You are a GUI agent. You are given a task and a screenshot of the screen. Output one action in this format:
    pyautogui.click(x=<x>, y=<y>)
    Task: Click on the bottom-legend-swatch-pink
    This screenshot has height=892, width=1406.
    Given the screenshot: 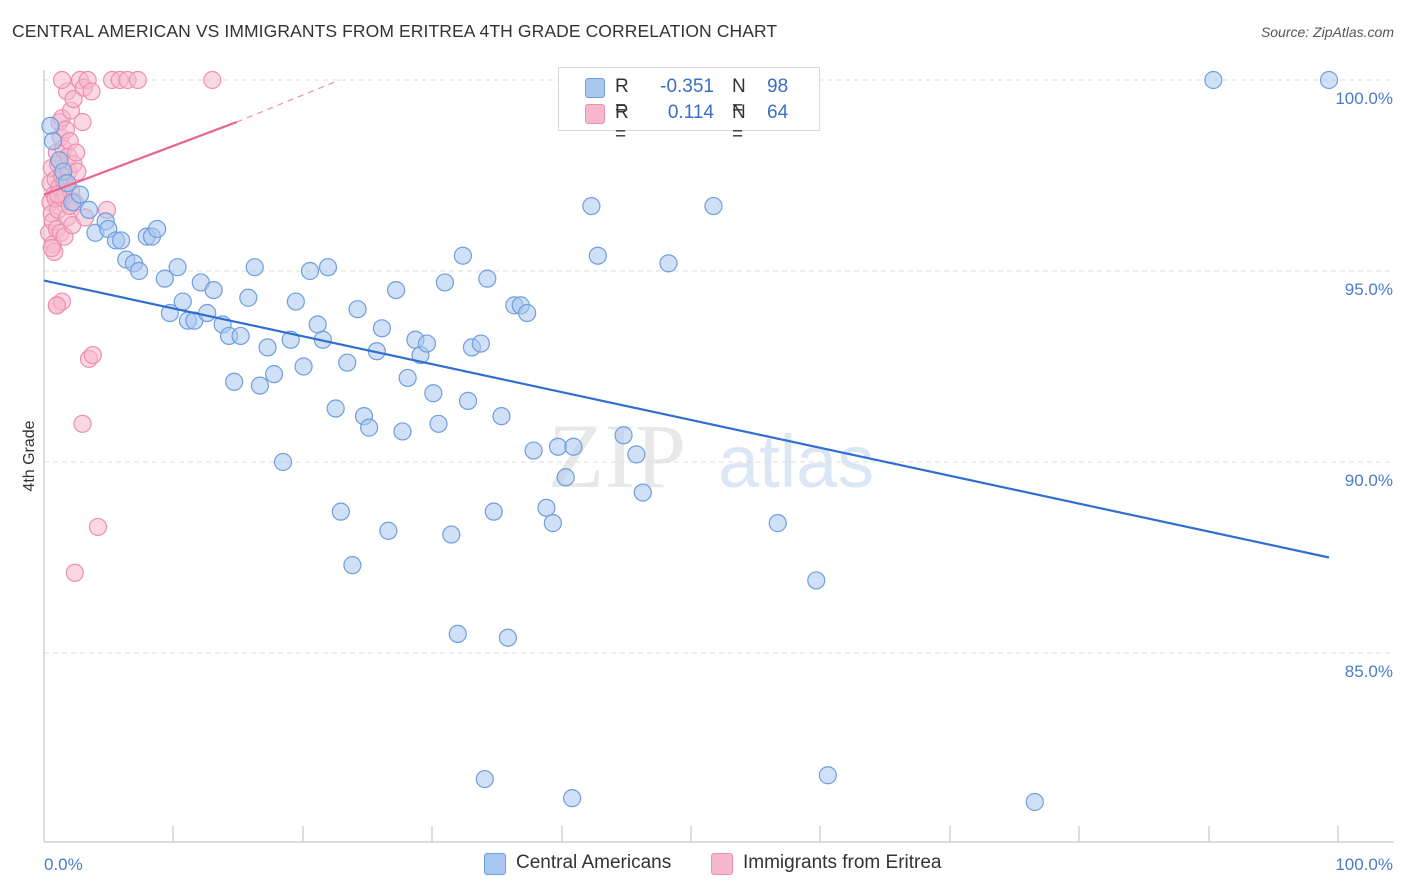 What is the action you would take?
    pyautogui.click(x=722, y=864)
    